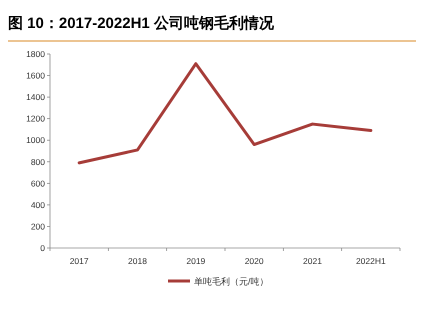  What do you see at coordinates (38, 183) in the screenshot?
I see `y-tick-label: 600` at bounding box center [38, 183].